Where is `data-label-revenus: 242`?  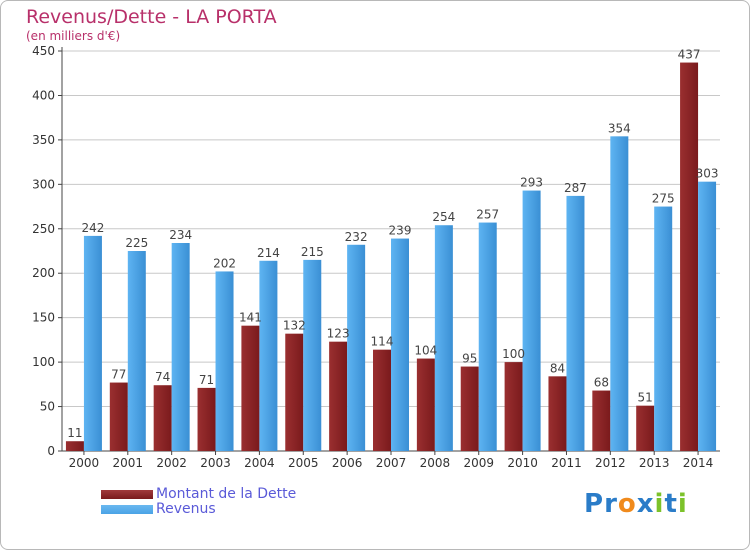
data-label-revenus: 242 is located at coordinates (92, 228).